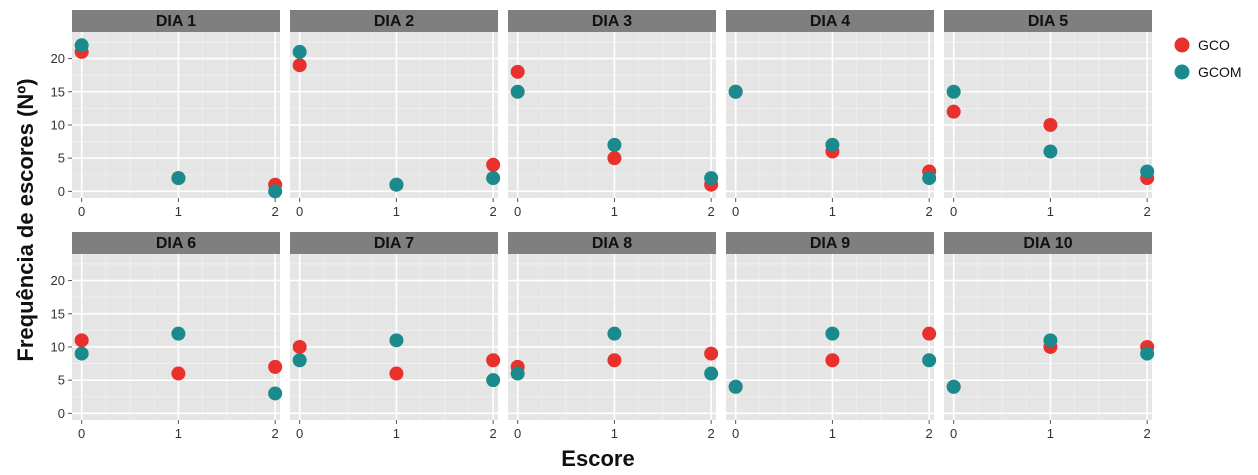 The height and width of the screenshot is (475, 1258). I want to click on legend-label-gco: GCO, so click(1214, 45).